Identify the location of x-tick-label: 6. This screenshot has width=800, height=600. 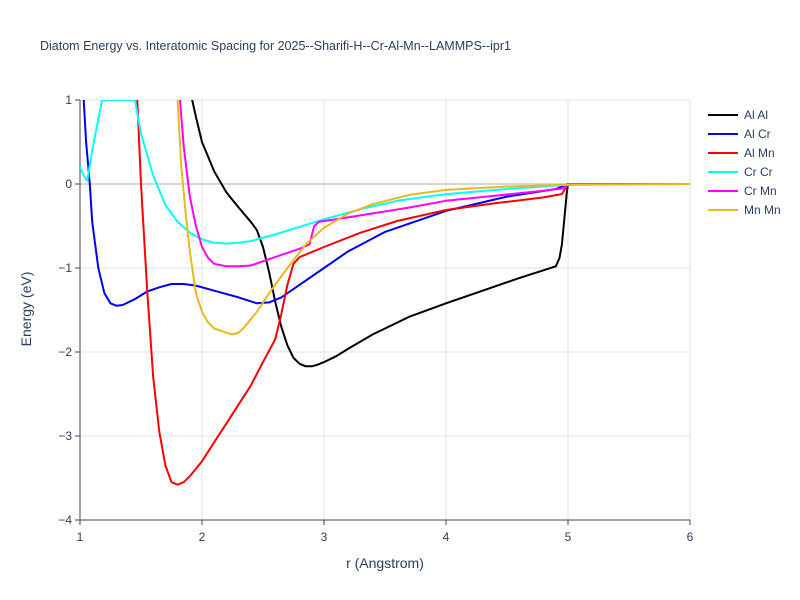
(690, 537).